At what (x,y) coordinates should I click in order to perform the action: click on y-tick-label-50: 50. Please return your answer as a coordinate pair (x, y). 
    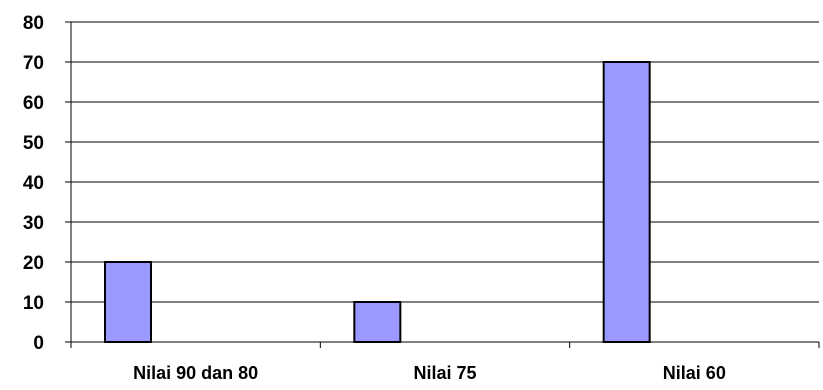
    Looking at the image, I should click on (33, 143).